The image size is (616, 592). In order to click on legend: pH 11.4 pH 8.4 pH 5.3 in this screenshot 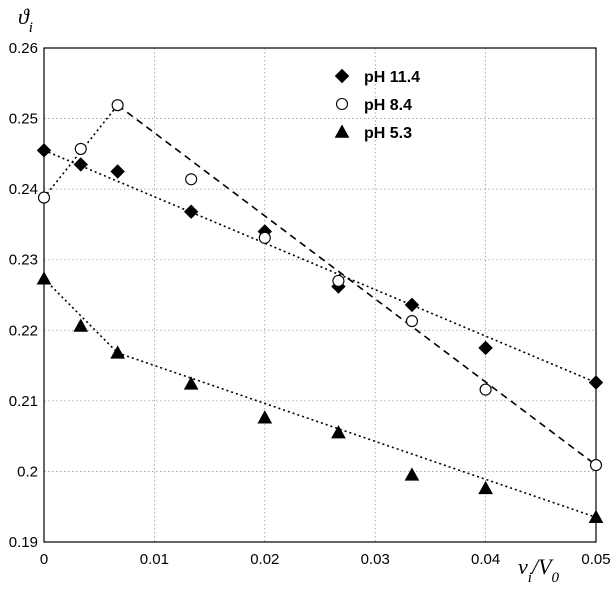, I will do `click(377, 105)`.